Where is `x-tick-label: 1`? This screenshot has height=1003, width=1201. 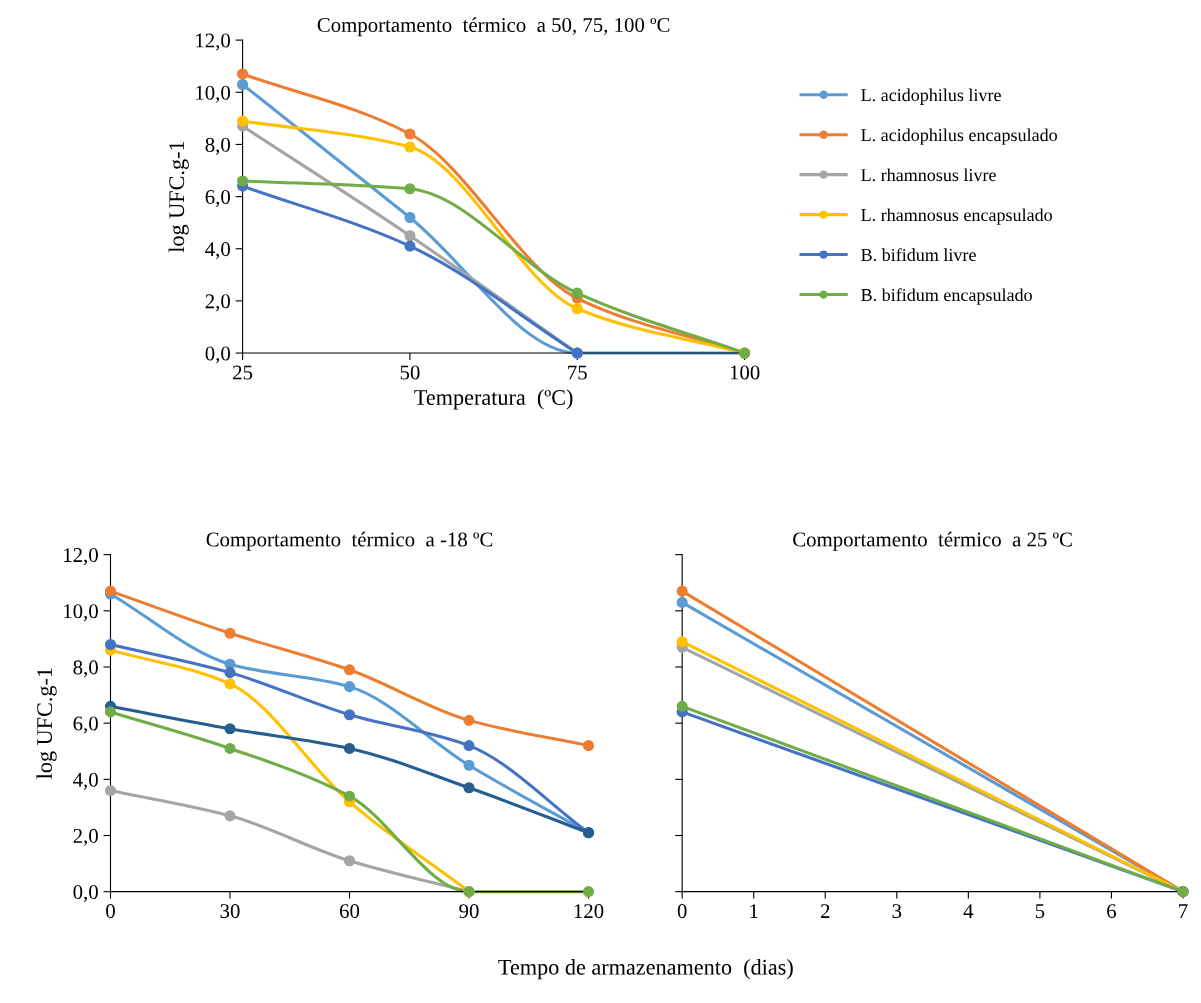
x-tick-label: 1 is located at coordinates (754, 911).